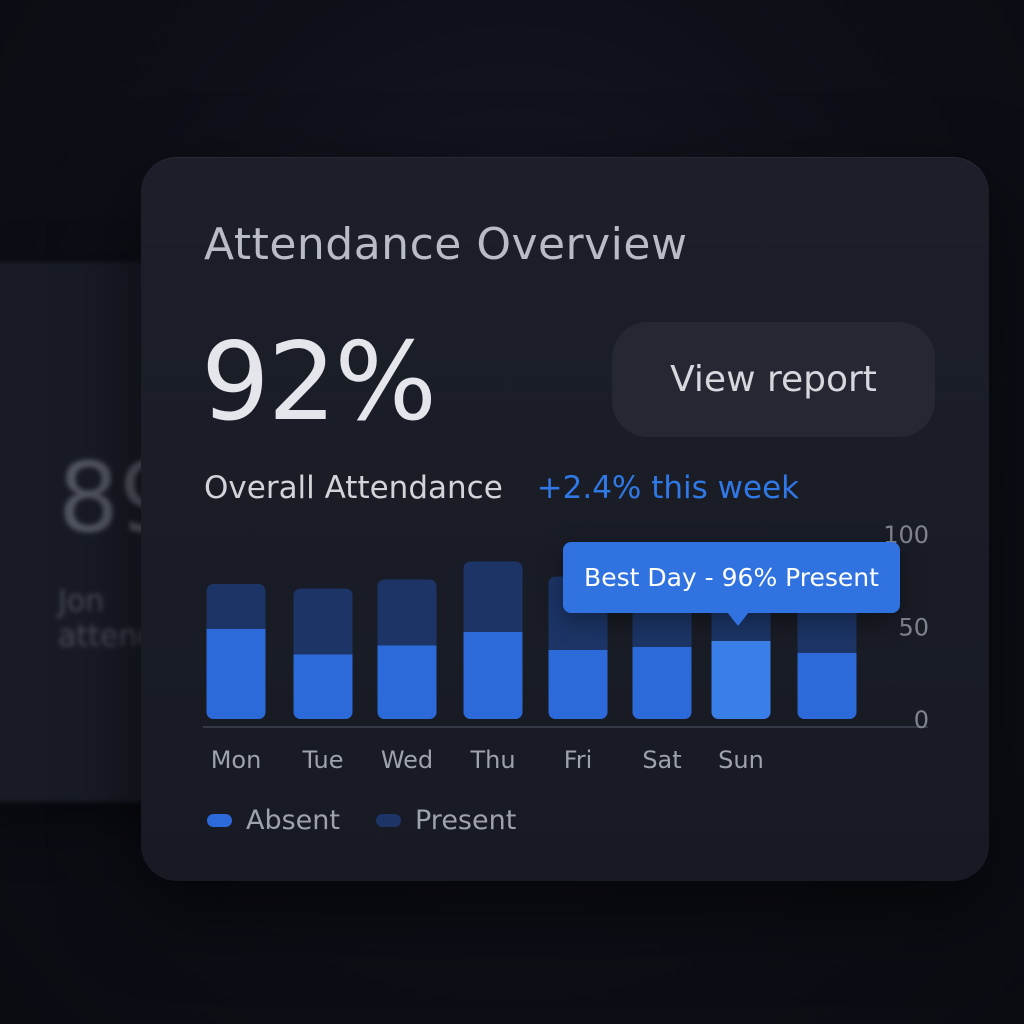 The width and height of the screenshot is (1024, 1024). What do you see at coordinates (827, 686) in the screenshot?
I see `bar-absent-extra` at bounding box center [827, 686].